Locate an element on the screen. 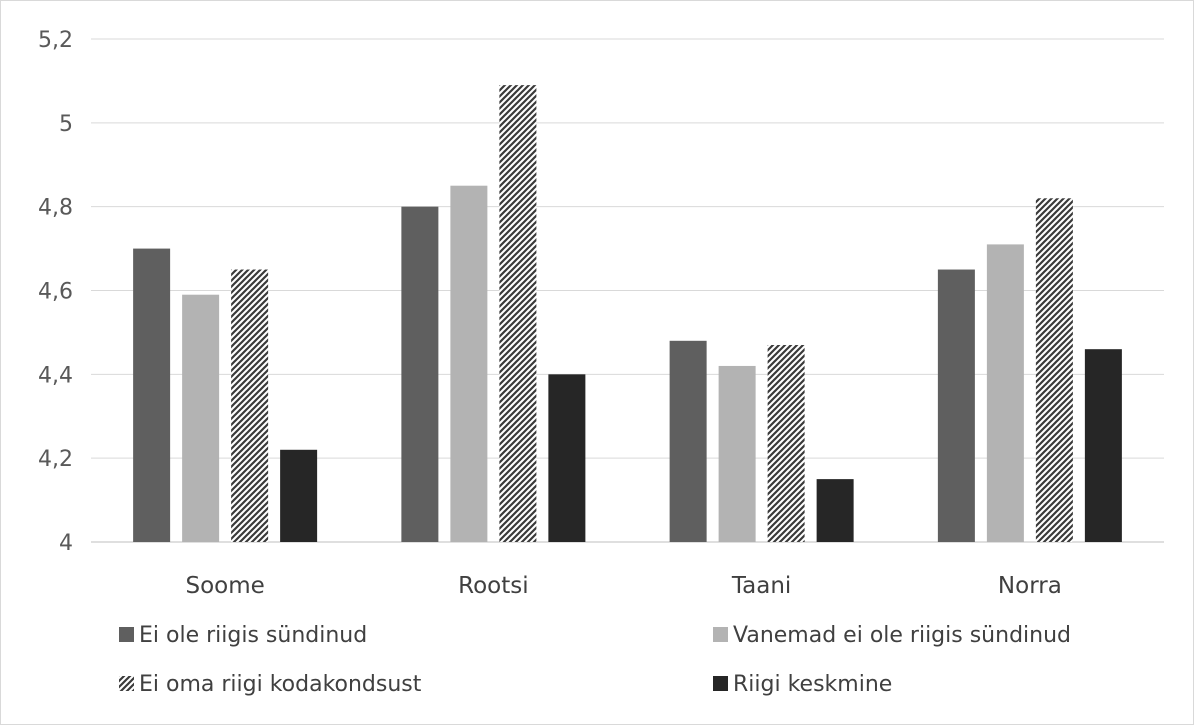 This screenshot has height=726, width=1194. legend-label: Vanemad ei ole riigis sündinud is located at coordinates (902, 635).